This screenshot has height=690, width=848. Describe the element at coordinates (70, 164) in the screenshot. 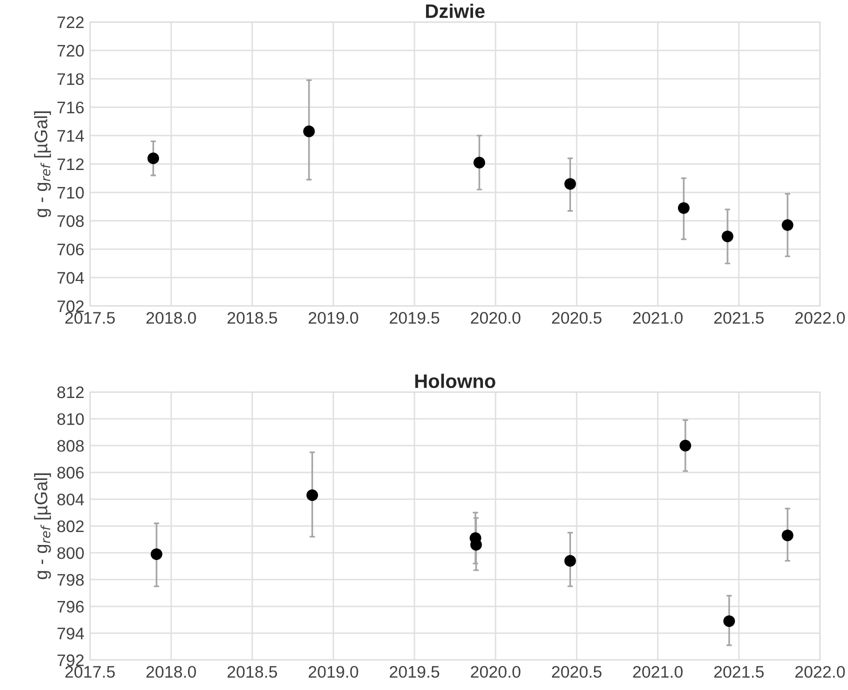

I see `y-tick-label: 712` at that location.